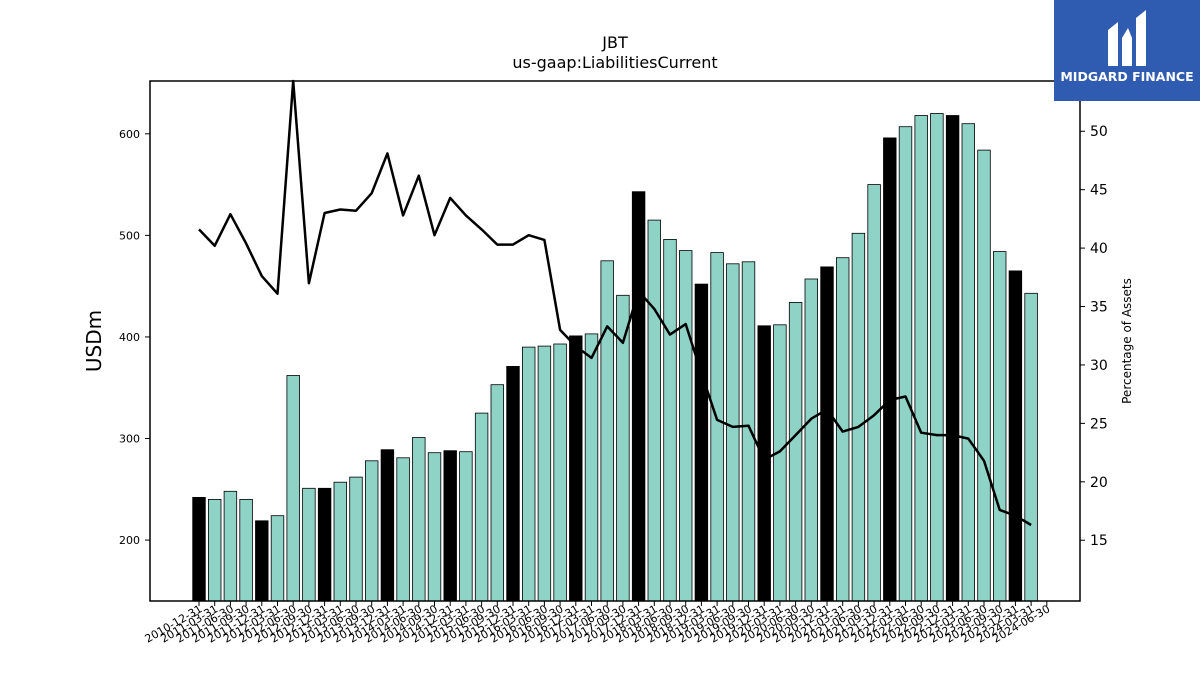 The image size is (1200, 675). I want to click on chart-title: JBT, so click(614, 42).